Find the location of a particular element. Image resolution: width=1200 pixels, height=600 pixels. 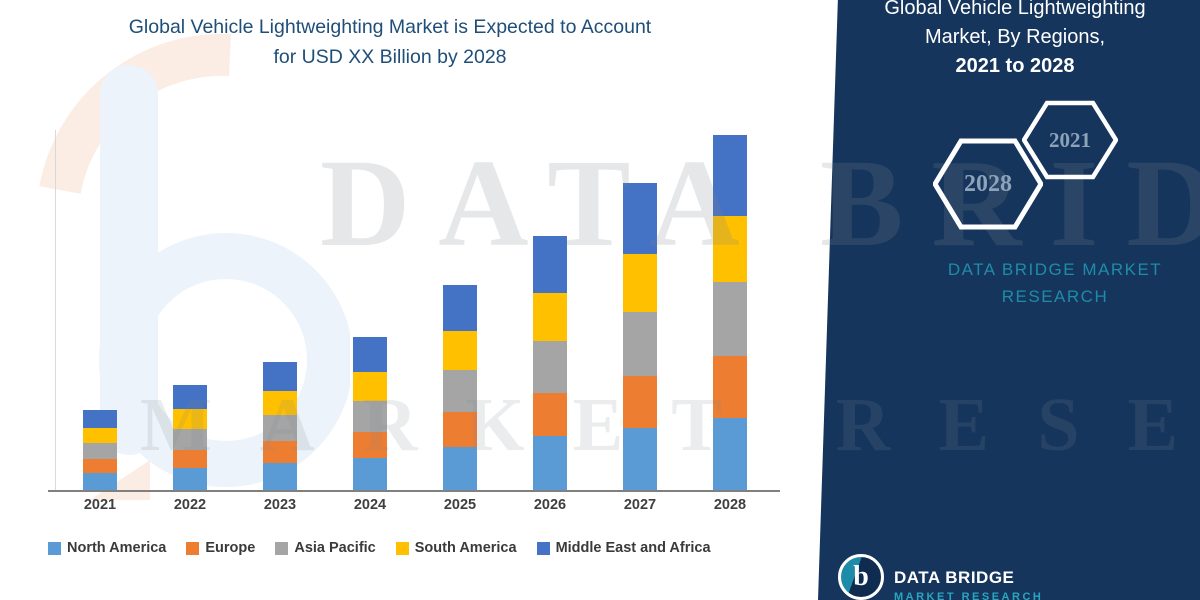

bar-segment-2022-asia-pacific is located at coordinates (190, 439).